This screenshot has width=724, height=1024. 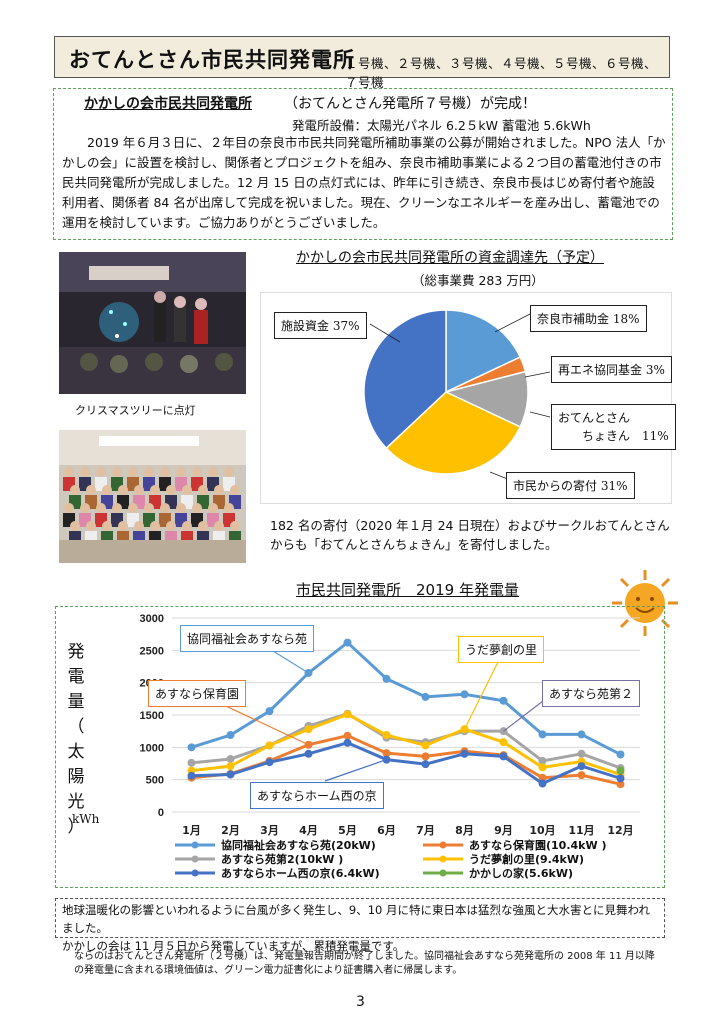 I want to click on legend-label: あすなら苑第2(10kW ), so click(x=282, y=859).